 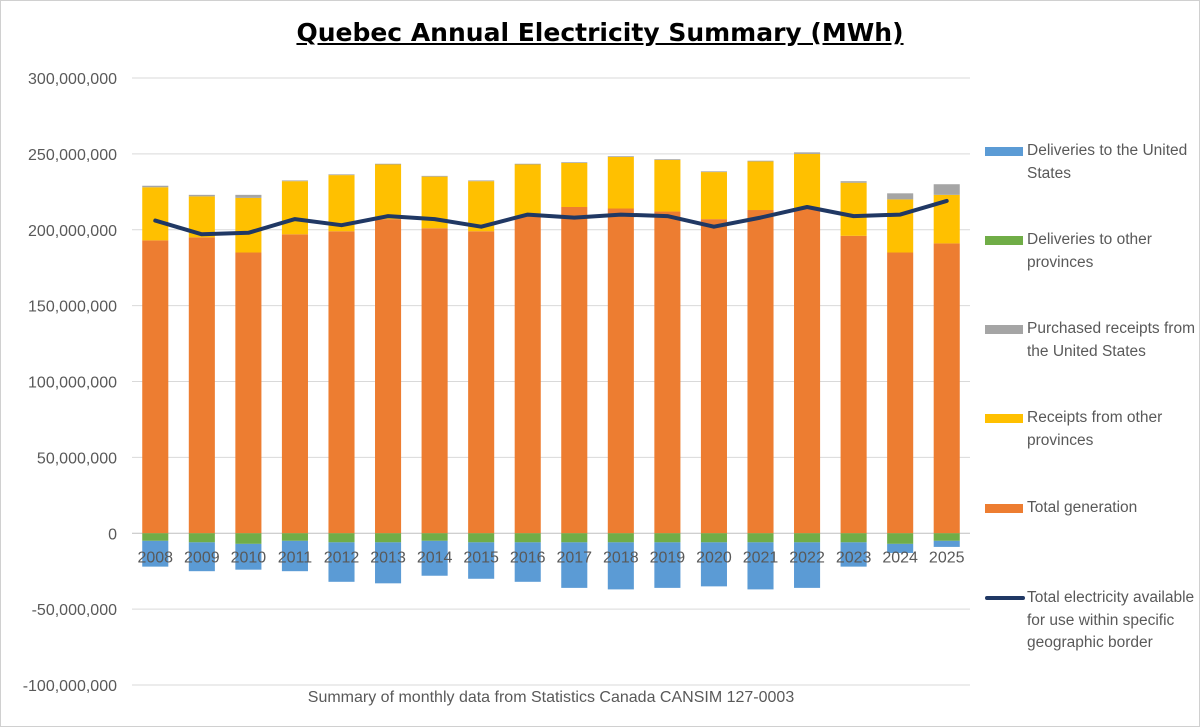 What do you see at coordinates (900, 226) in the screenshot?
I see `bar-receipts-from-other-provinces-2024` at bounding box center [900, 226].